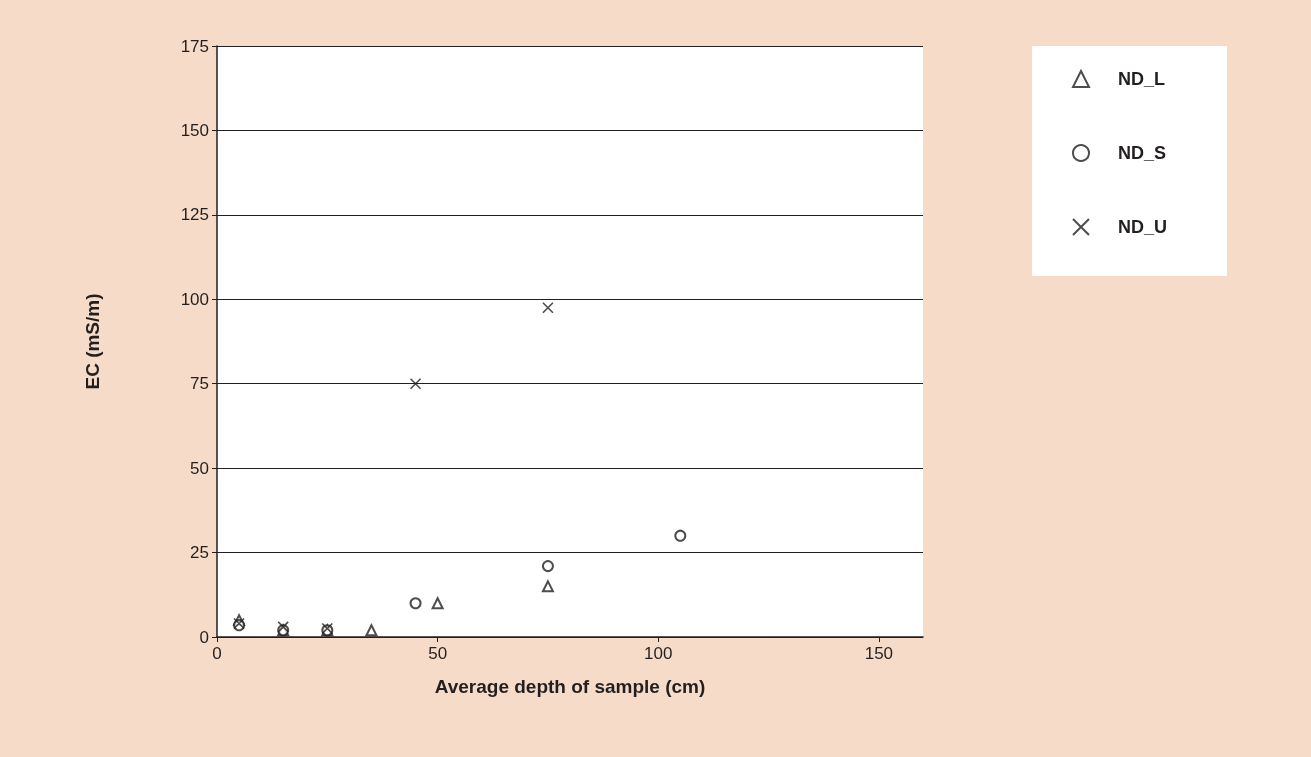 The image size is (1311, 757). I want to click on x-tick-label: 50, so click(438, 653).